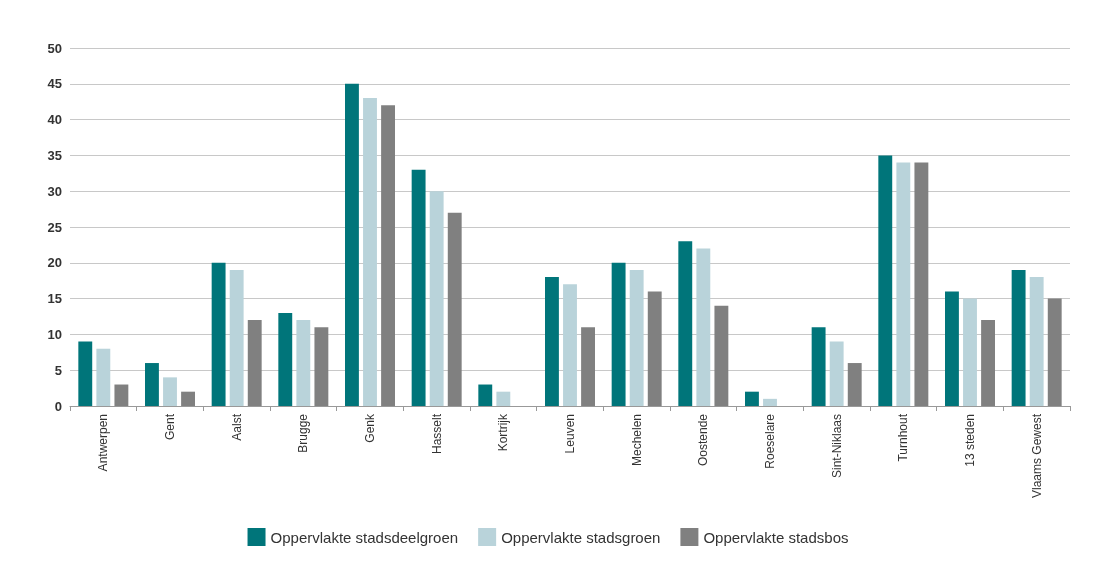 Image resolution: width=1099 pixels, height=566 pixels. What do you see at coordinates (581, 537) in the screenshot?
I see `legend-label: Oppervlakte stadsgroen` at bounding box center [581, 537].